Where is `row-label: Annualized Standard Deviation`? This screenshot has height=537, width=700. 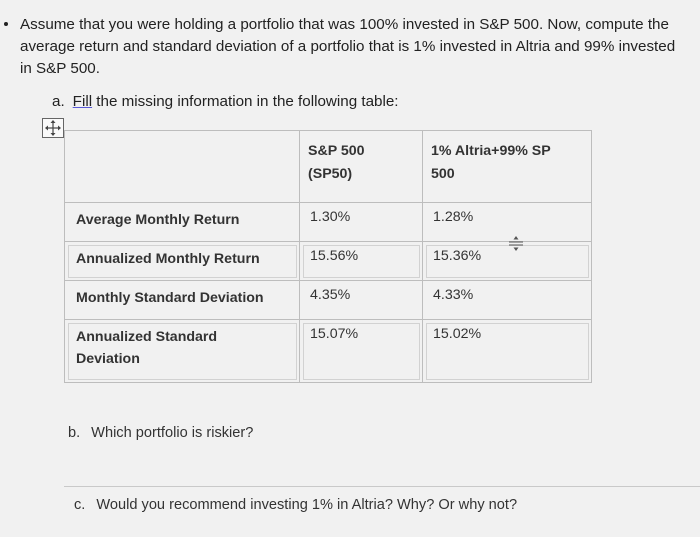
row-label: Annualized Standard Deviation is located at coordinates (182, 345).